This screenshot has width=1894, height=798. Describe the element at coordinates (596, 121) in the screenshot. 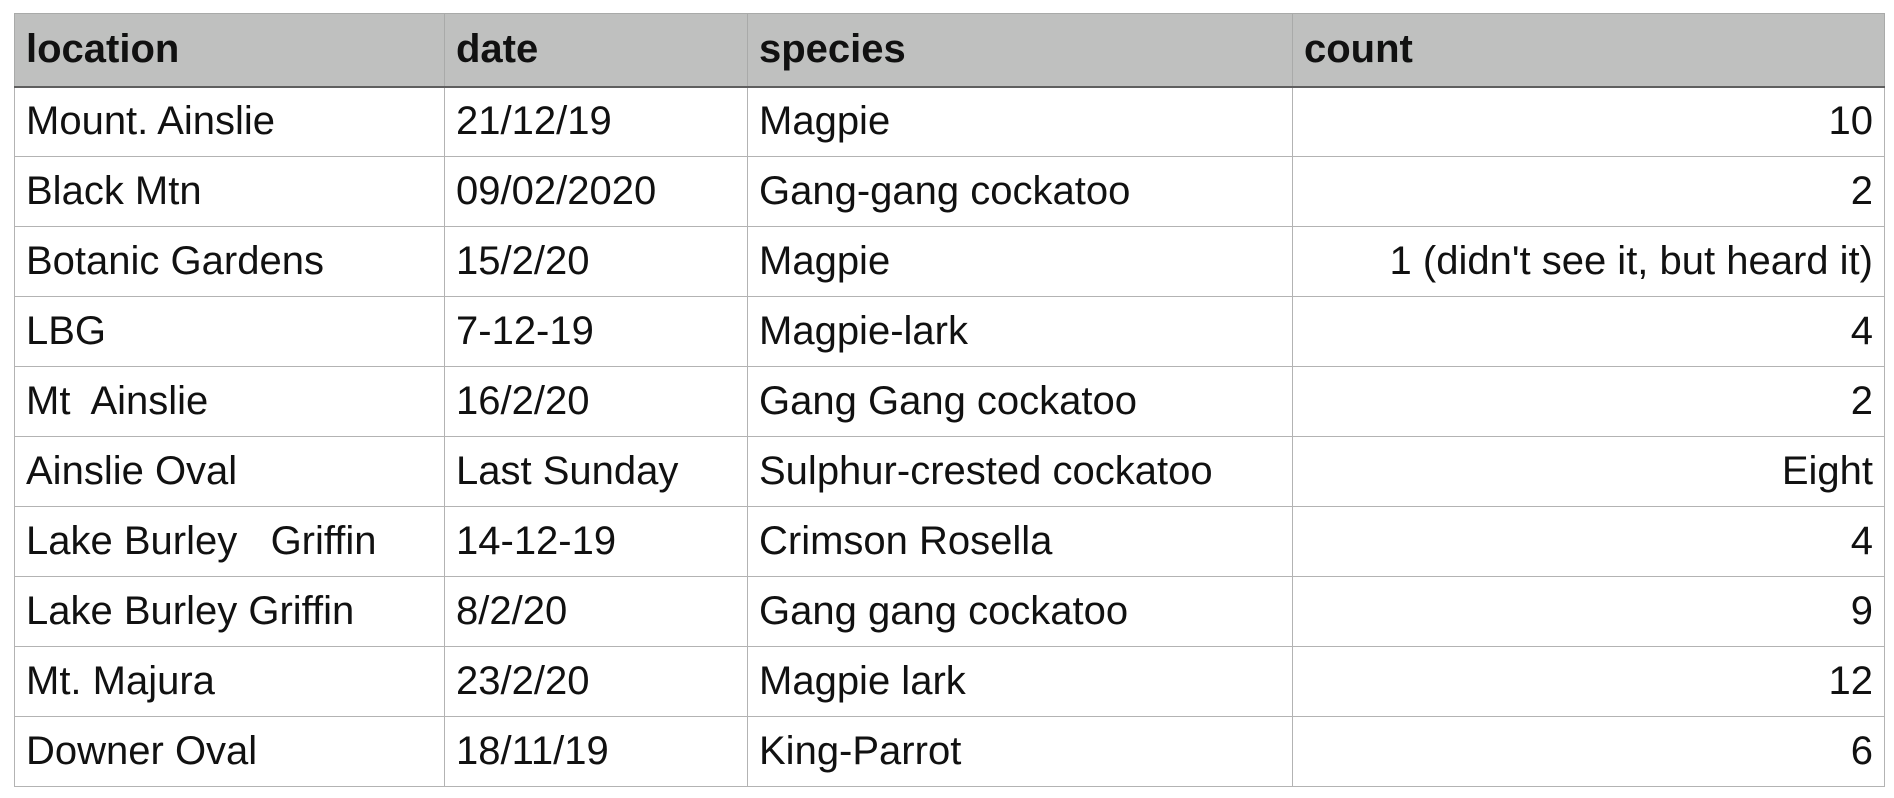

I see `cell-date: 21/12/19` at that location.